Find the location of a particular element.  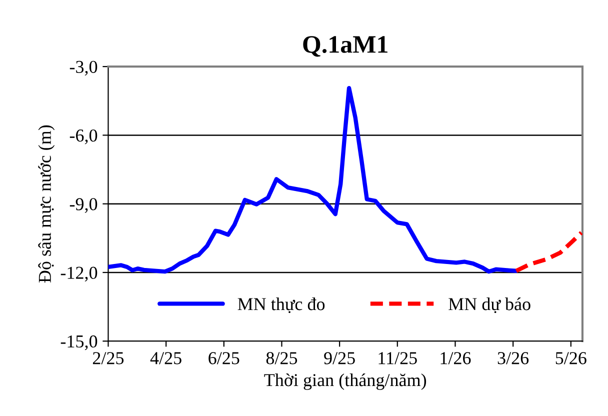

y-tick-label: -9,0 is located at coordinates (84, 205).